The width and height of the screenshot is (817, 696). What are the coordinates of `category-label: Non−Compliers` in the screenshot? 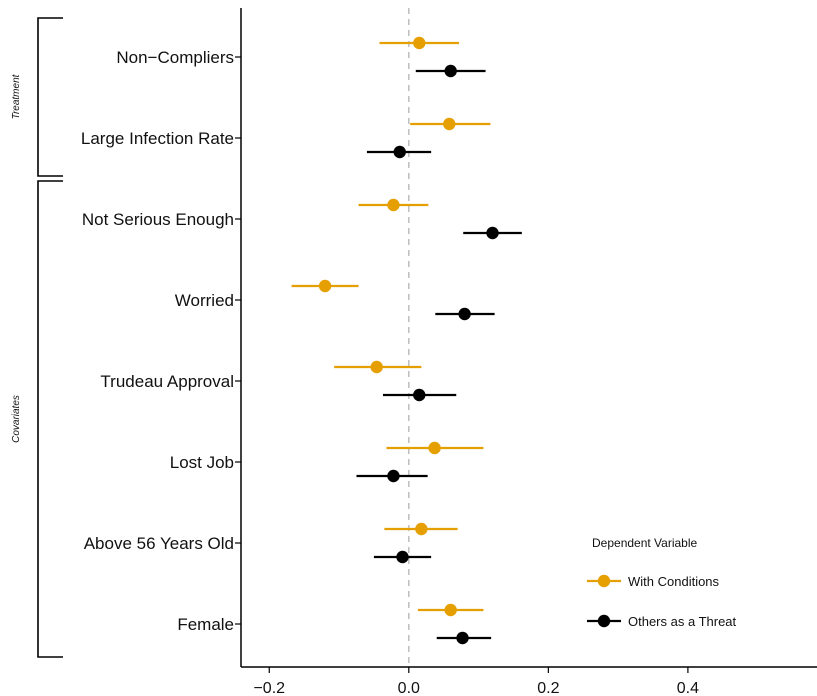 It's located at (175, 57).